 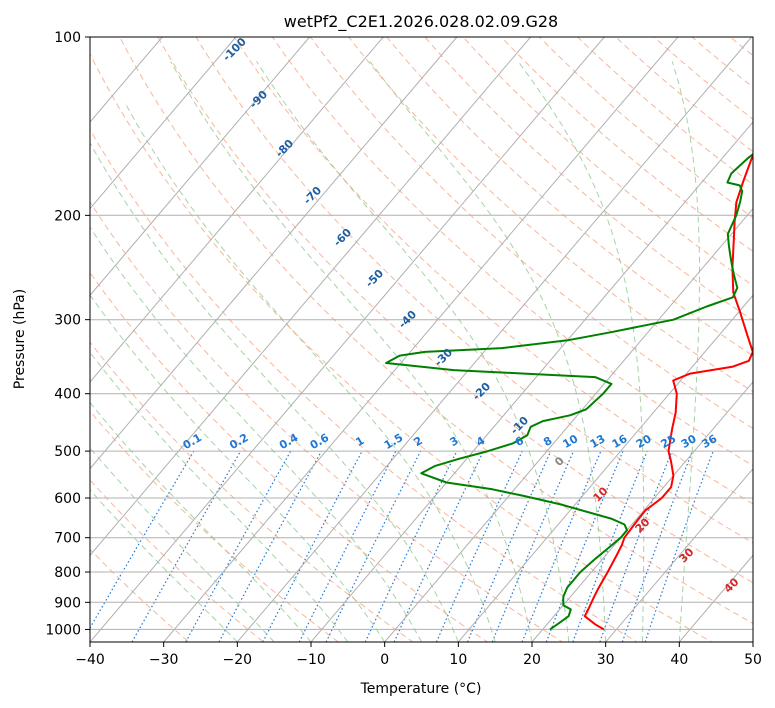 I want to click on y-tick-label: 1000, so click(x=63, y=630).